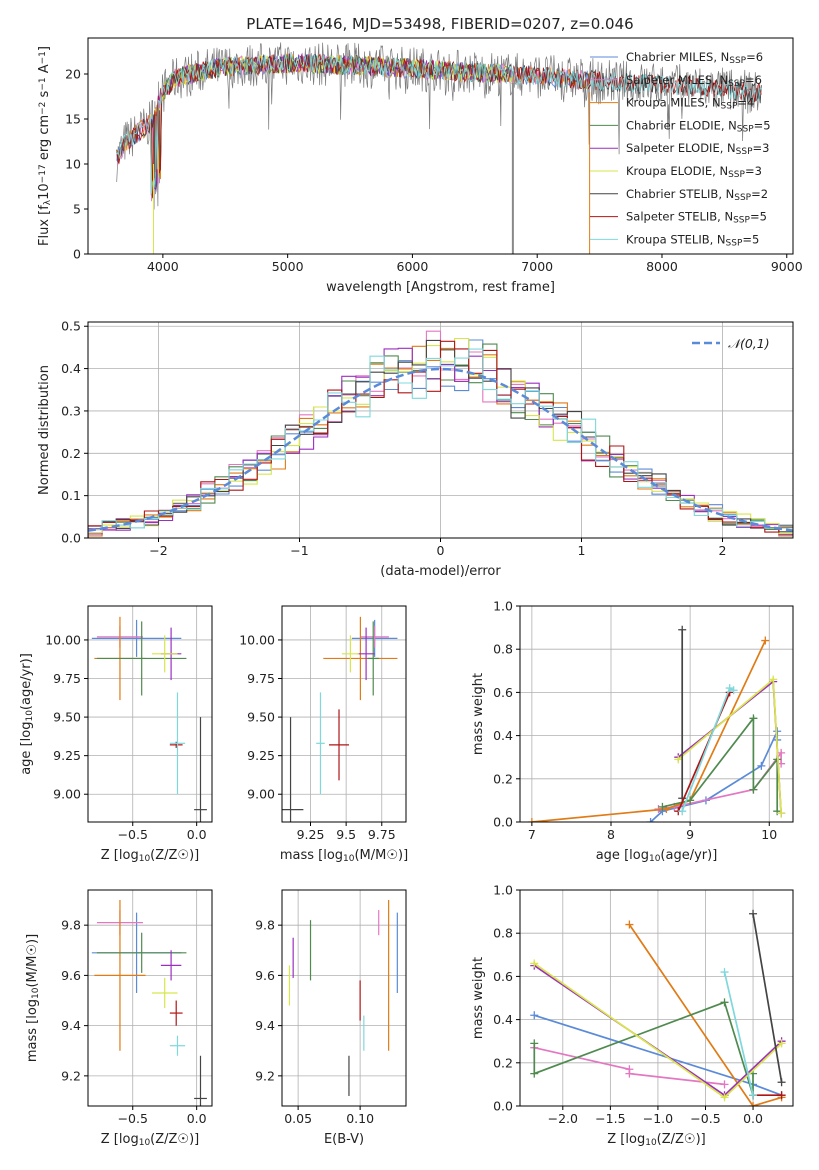 The image size is (819, 1170). Describe the element at coordinates (537, 266) in the screenshot. I see `x-tick-label: 7000` at that location.